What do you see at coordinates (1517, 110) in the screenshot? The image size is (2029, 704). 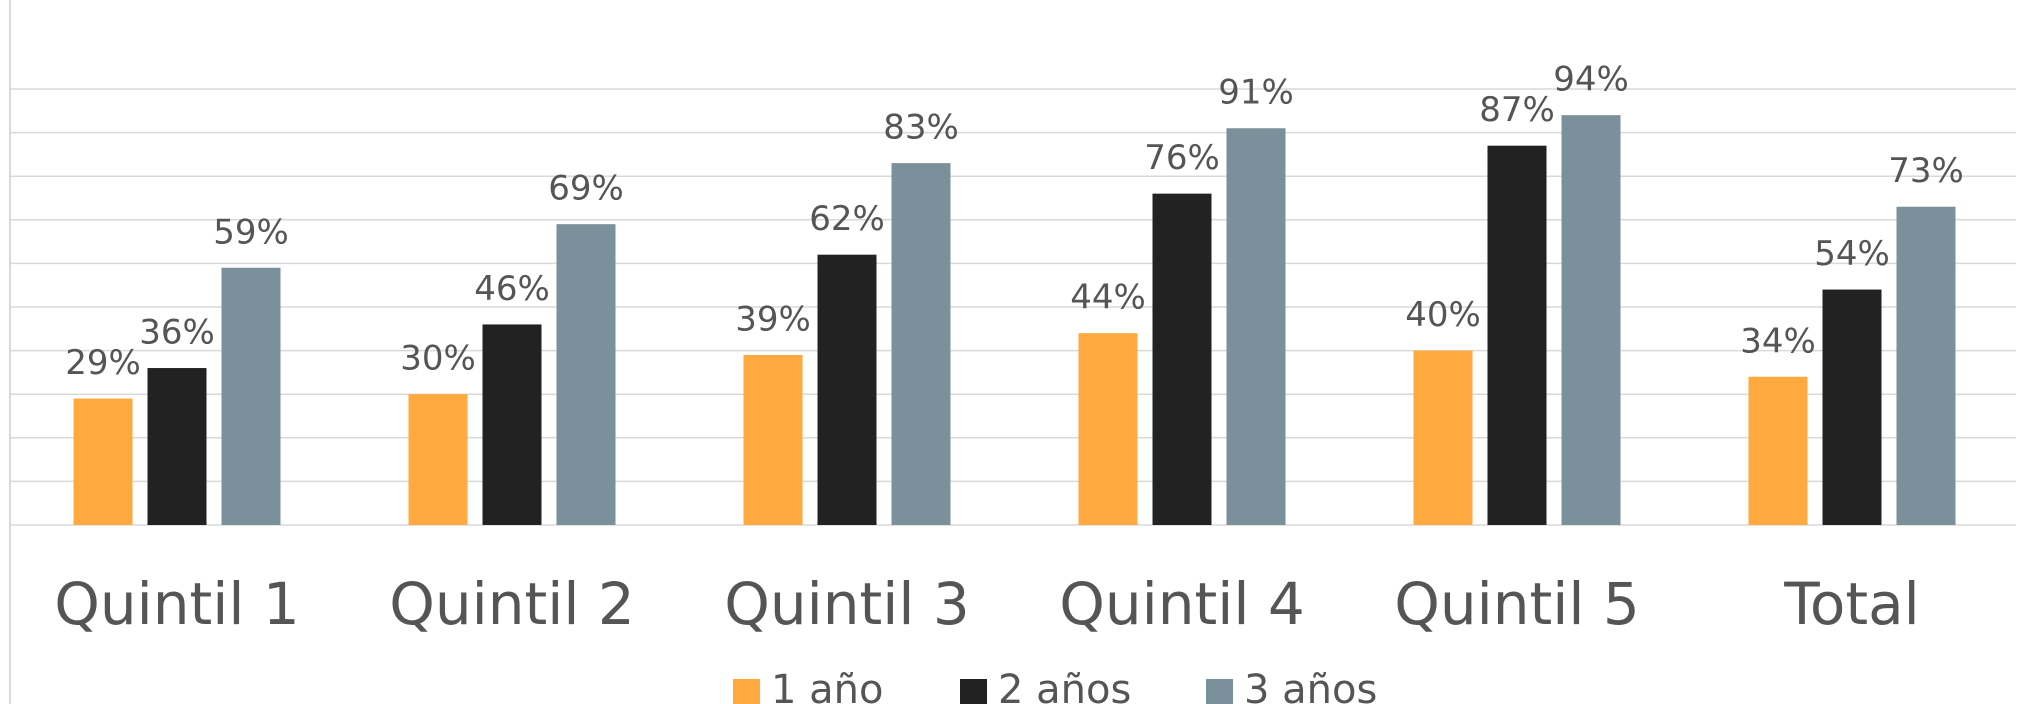 I see `data-label: 87%` at bounding box center [1517, 110].